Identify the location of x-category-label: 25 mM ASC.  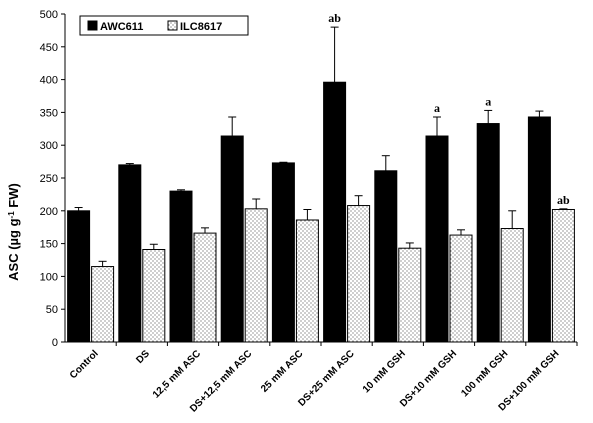
(282, 371).